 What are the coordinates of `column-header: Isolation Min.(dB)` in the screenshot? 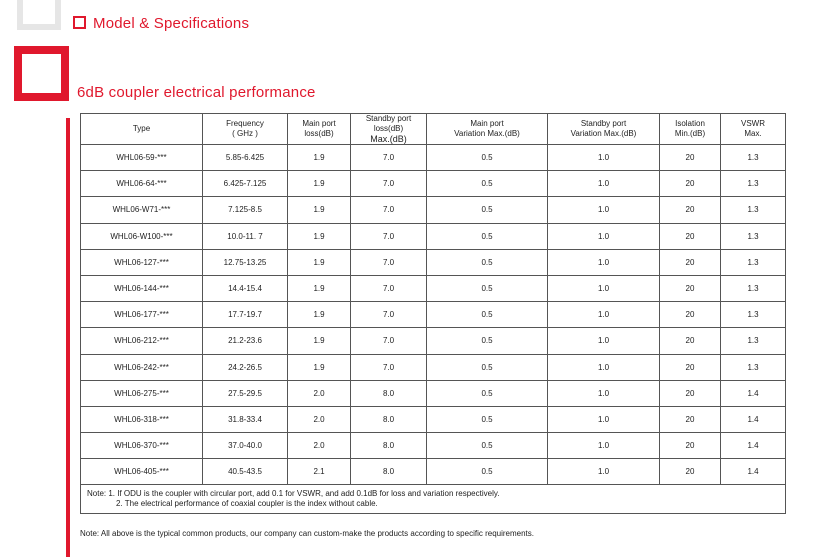 It's located at (690, 129).